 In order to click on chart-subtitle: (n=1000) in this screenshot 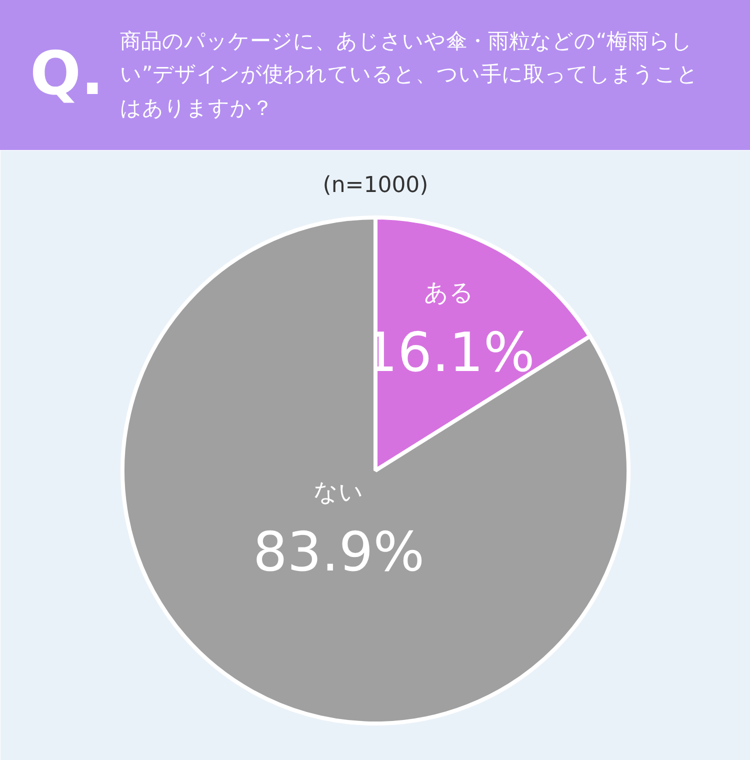, I will do `click(375, 185)`.